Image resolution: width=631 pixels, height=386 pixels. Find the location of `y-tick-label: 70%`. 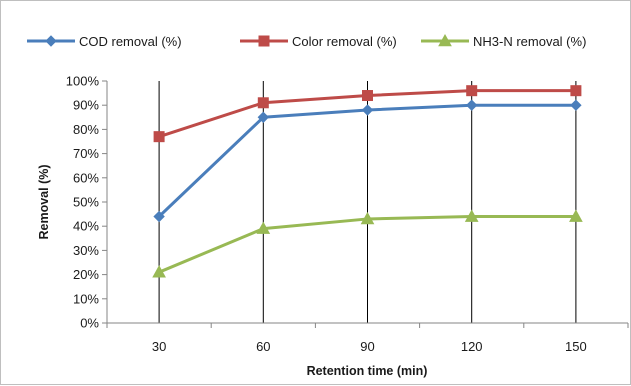

y-tick-label: 70% is located at coordinates (86, 153).